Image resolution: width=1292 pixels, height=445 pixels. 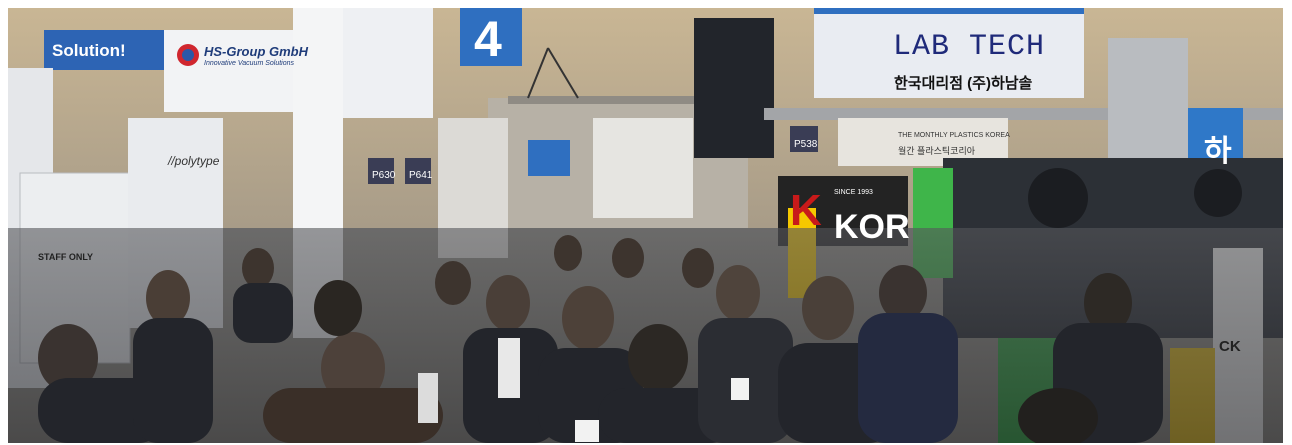 I want to click on monthly-text: THE MONTHLY PLASTICS KOREA, so click(x=954, y=135).